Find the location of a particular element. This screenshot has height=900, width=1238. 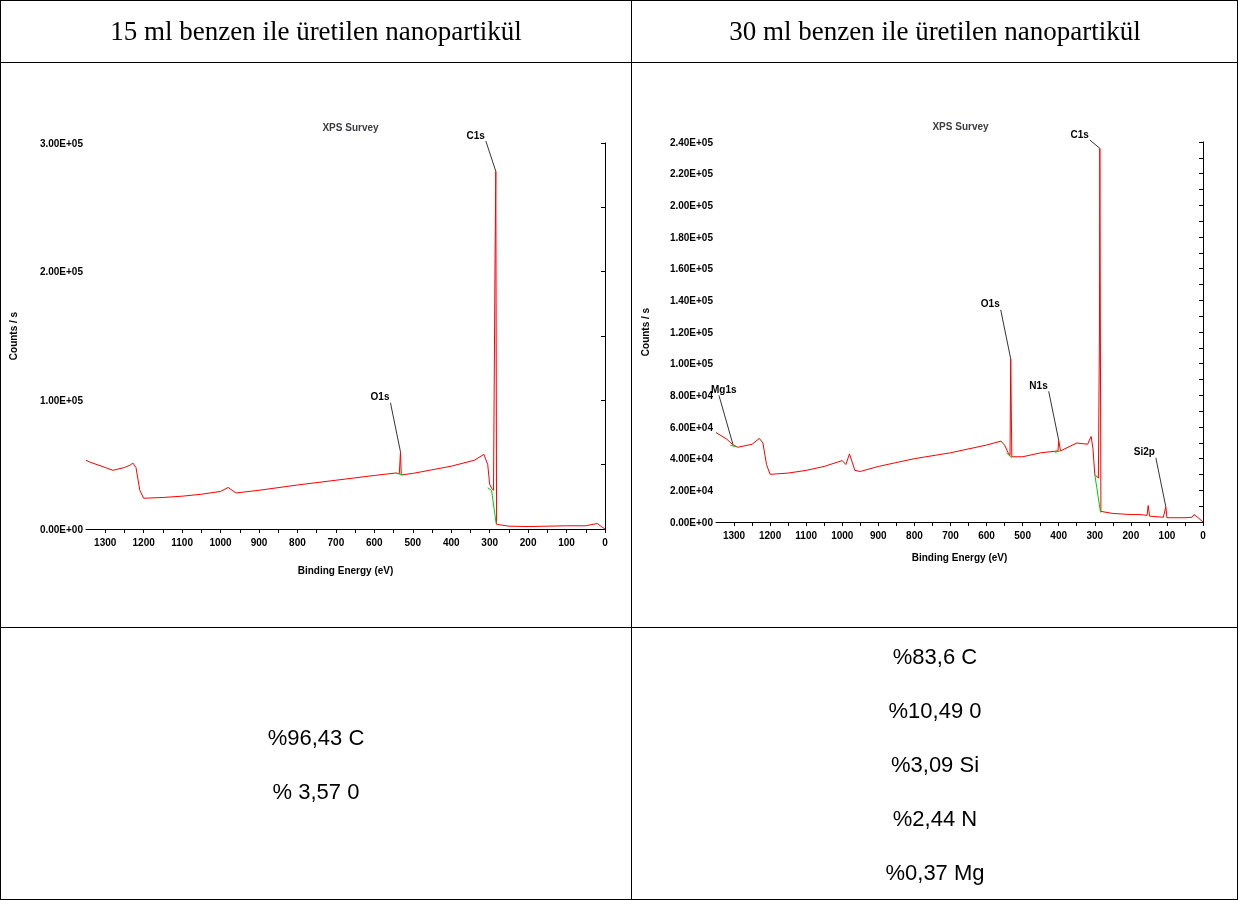

text: %83,6 C is located at coordinates (935, 656).